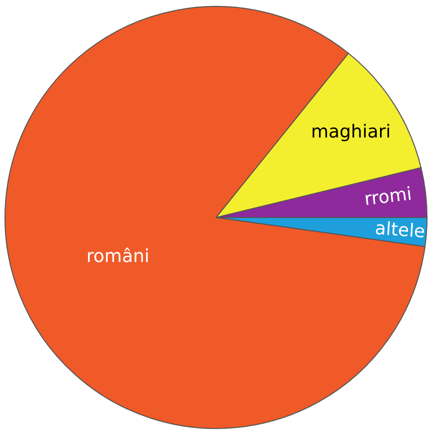  What do you see at coordinates (388, 197) in the screenshot?
I see `slice-label: rromi` at bounding box center [388, 197].